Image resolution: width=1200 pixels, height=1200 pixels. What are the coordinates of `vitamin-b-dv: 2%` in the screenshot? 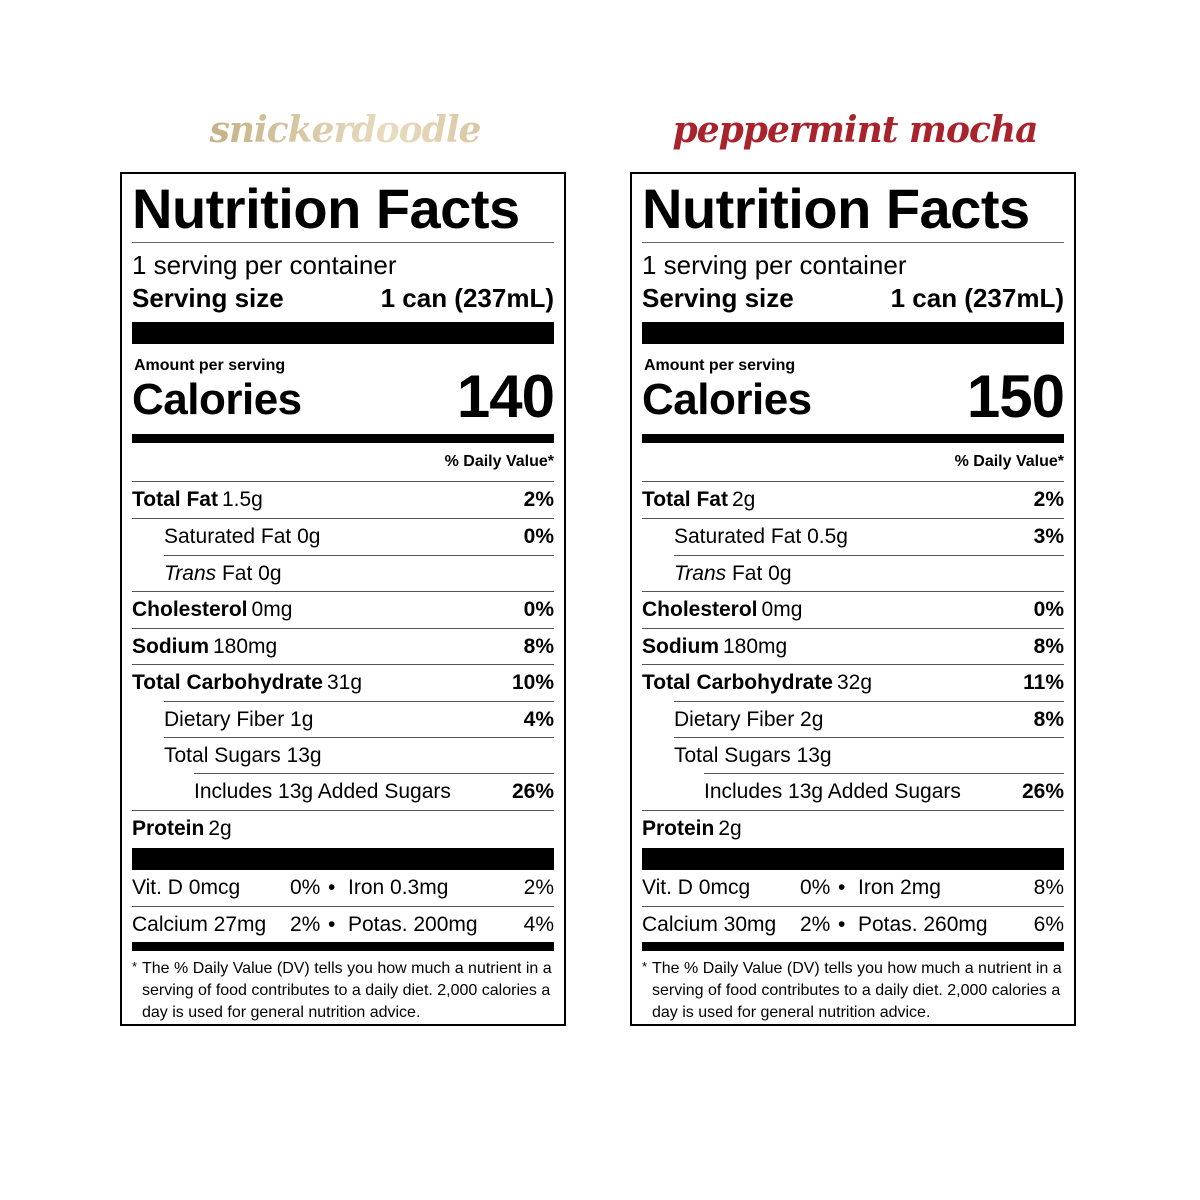 It's located at (538, 887).